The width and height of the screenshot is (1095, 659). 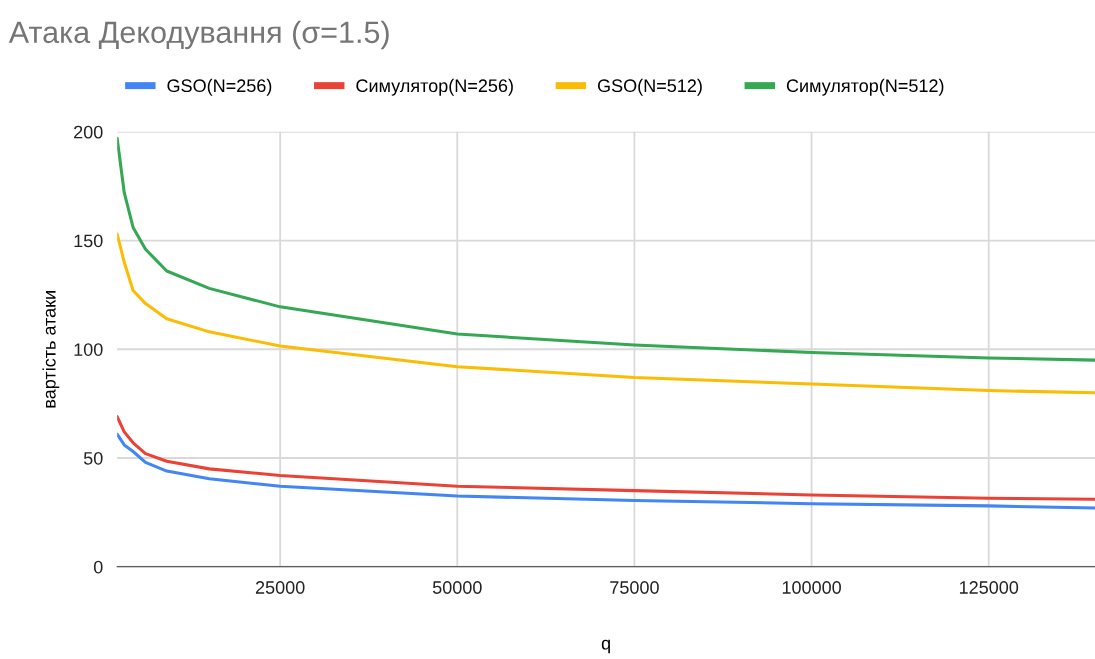 I want to click on legend-label: GSO(N=512), so click(x=649, y=87).